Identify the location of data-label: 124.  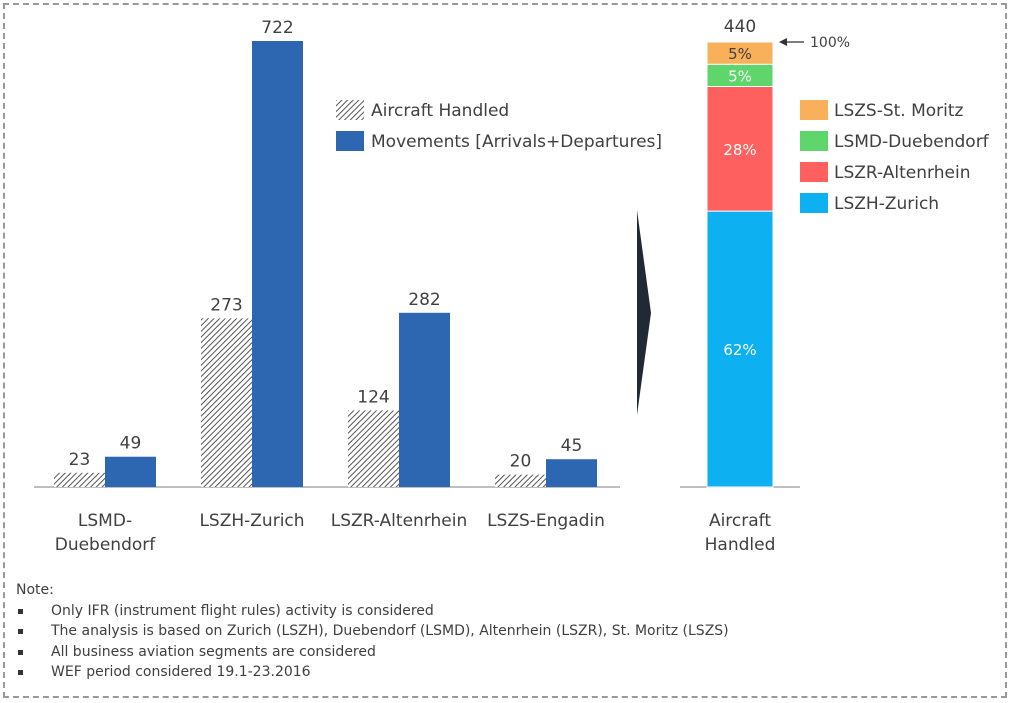
(373, 397).